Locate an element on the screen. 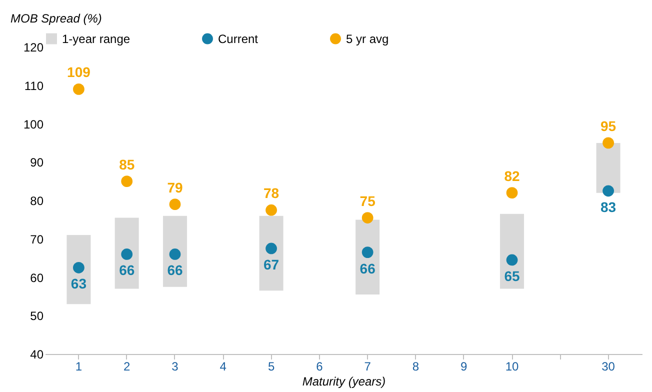  x-tick-label: 4 is located at coordinates (223, 367).